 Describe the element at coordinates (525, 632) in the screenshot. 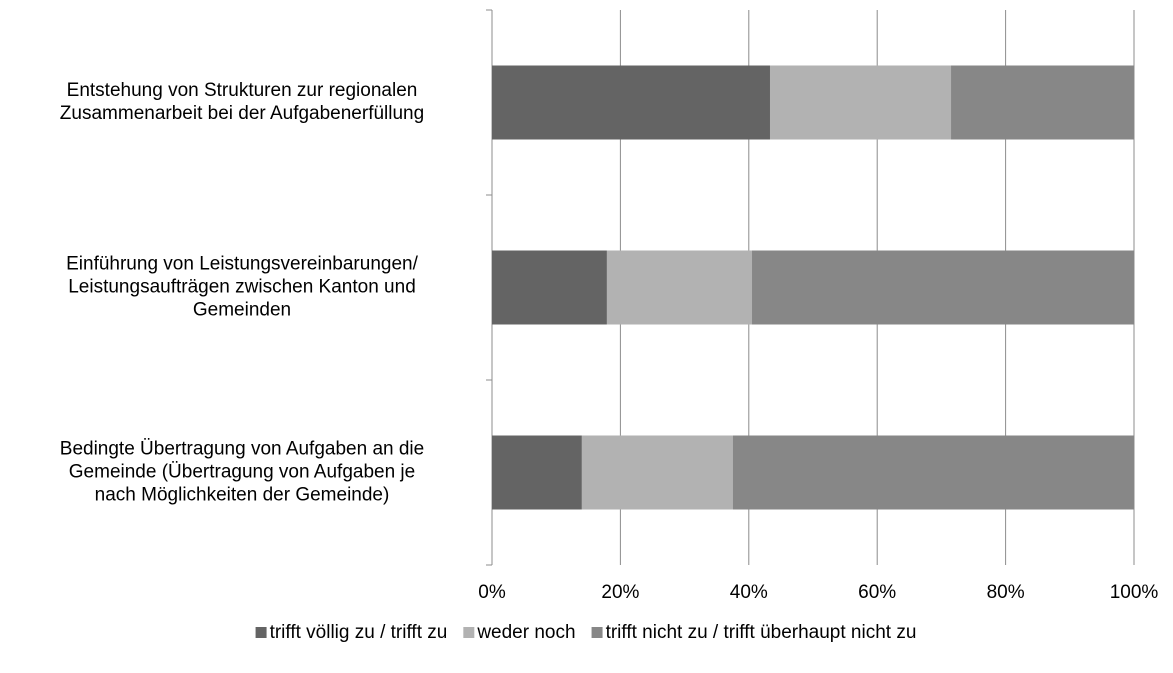

I see `legend-label: weder noch` at that location.